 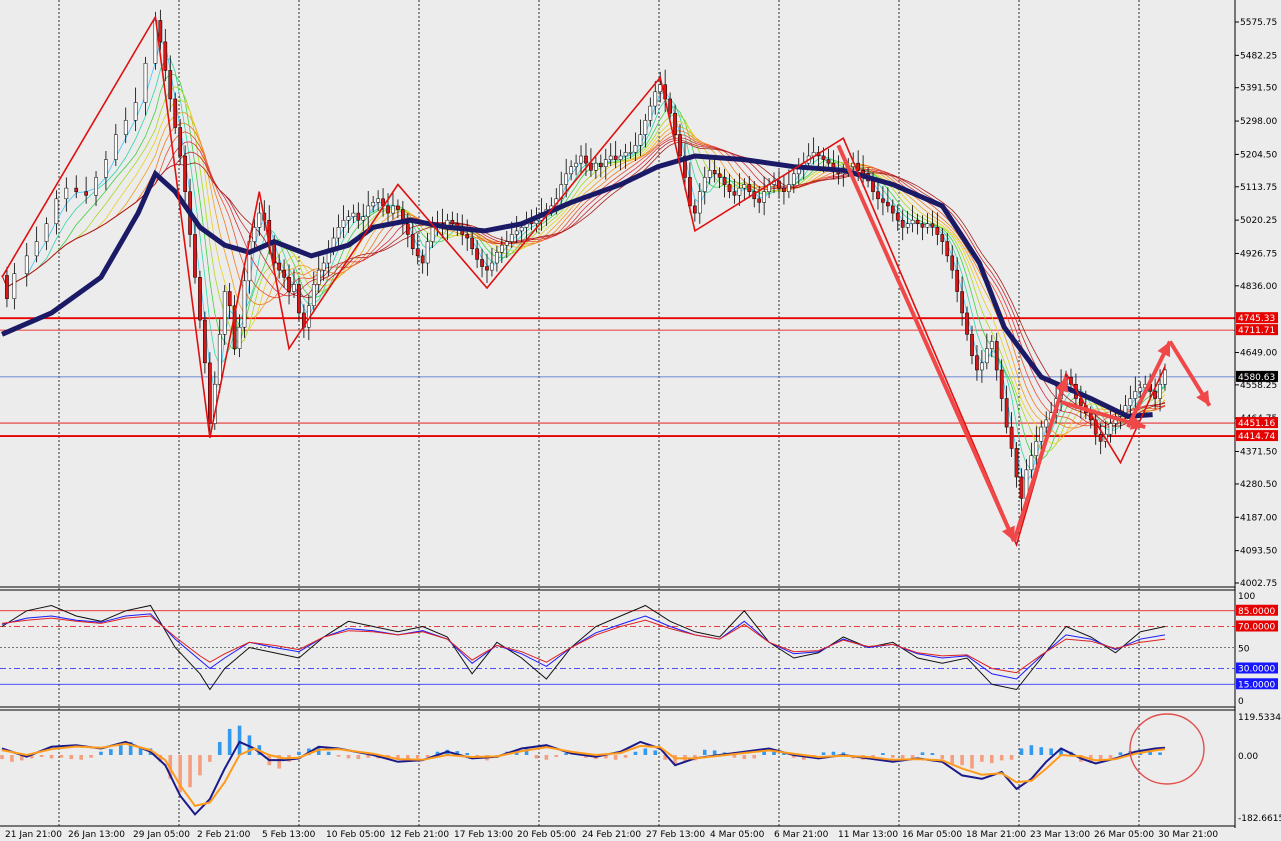 What do you see at coordinates (675, 835) in the screenshot?
I see `time-axis-label: 27 Feb 13:00` at bounding box center [675, 835].